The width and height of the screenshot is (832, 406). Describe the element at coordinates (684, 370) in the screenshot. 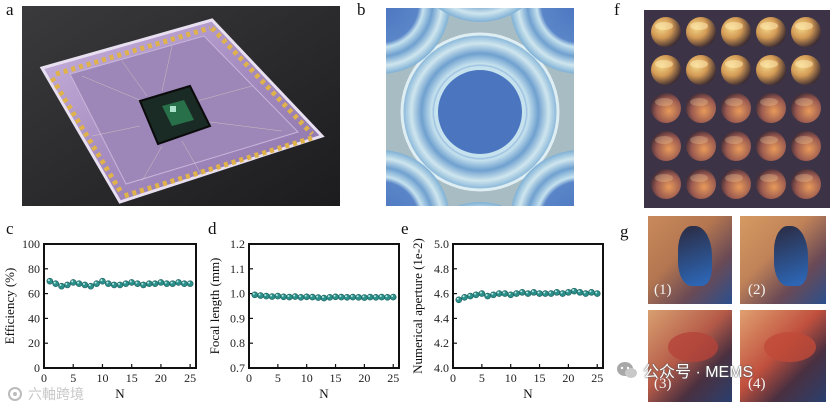

I see `watermark-right: 公众号 · MEMS` at that location.